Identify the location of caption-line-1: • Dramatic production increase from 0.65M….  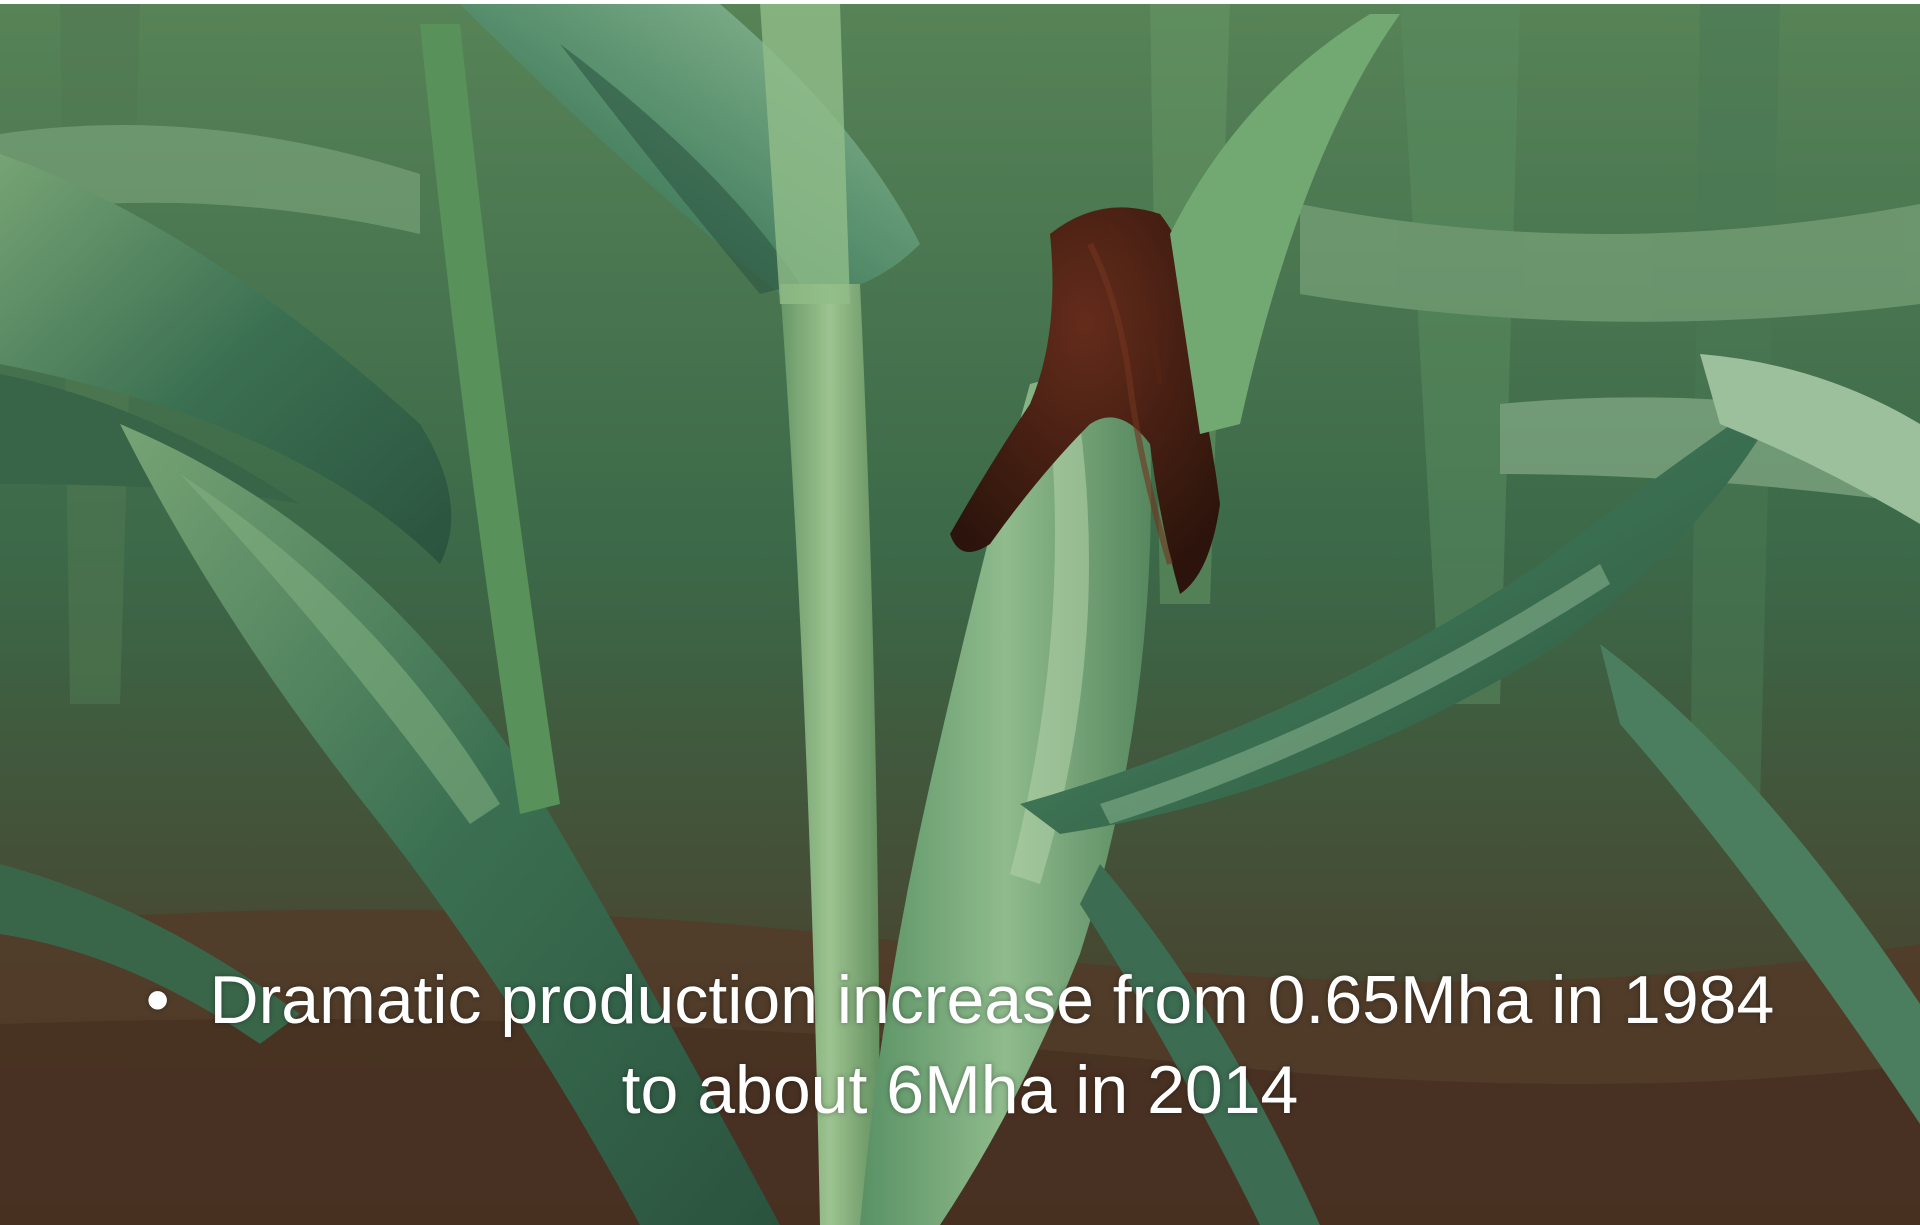
(960, 1000).